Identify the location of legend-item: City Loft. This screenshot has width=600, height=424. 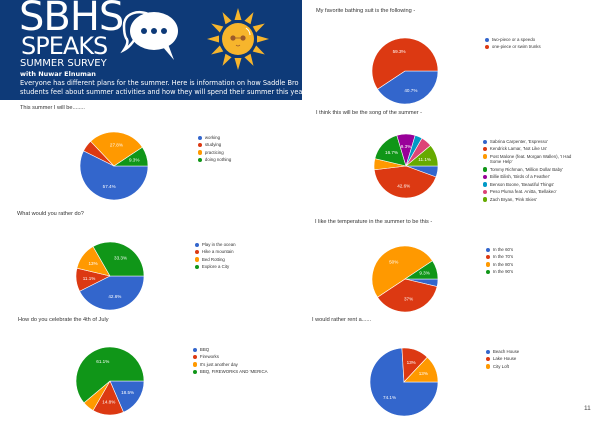
(521, 366).